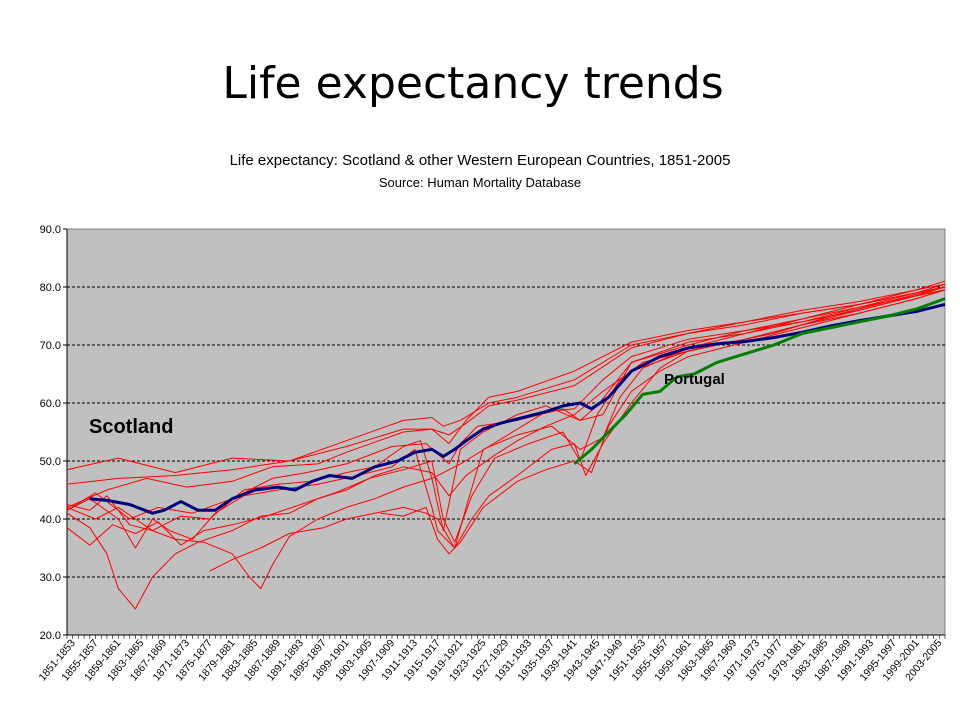 The height and width of the screenshot is (720, 960). Describe the element at coordinates (759, 381) in the screenshot. I see `portugal-line` at that location.